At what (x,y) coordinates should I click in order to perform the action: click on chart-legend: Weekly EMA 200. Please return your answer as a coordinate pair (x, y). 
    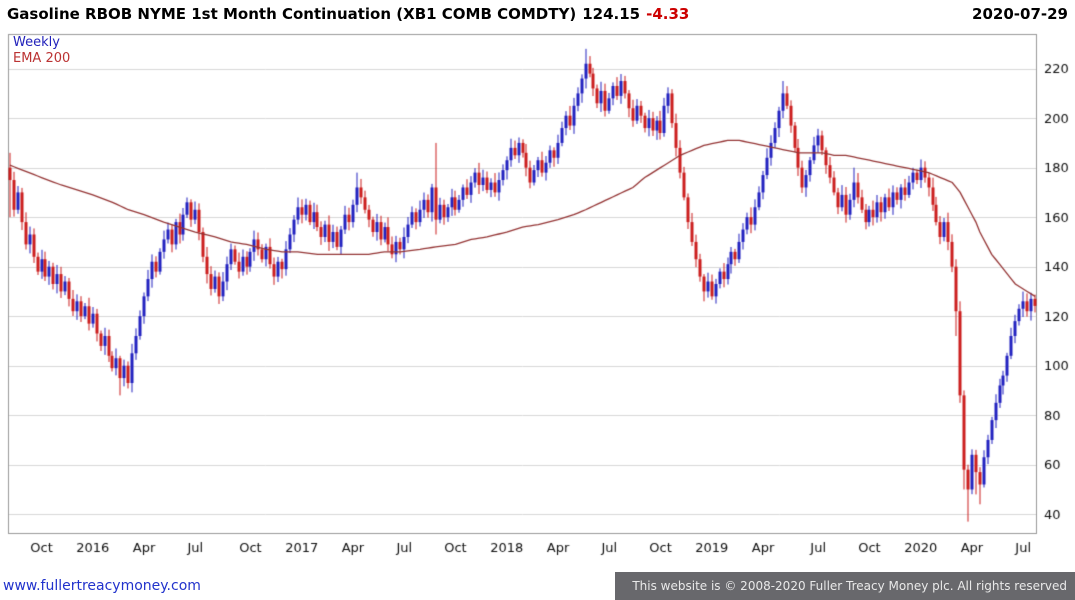
    Looking at the image, I should click on (41, 51).